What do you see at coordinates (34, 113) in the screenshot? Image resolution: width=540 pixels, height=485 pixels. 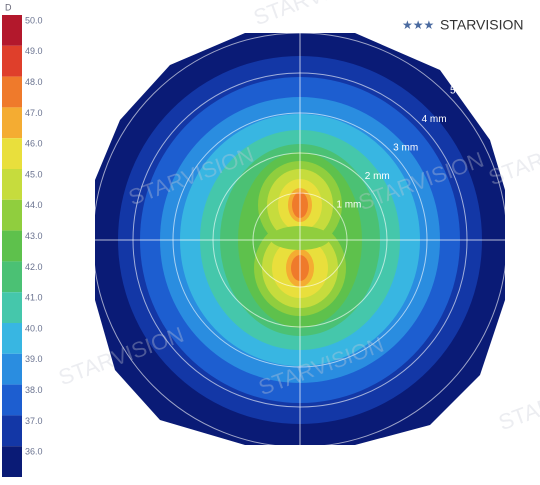 I see `scale-label: 47.0` at bounding box center [34, 113].